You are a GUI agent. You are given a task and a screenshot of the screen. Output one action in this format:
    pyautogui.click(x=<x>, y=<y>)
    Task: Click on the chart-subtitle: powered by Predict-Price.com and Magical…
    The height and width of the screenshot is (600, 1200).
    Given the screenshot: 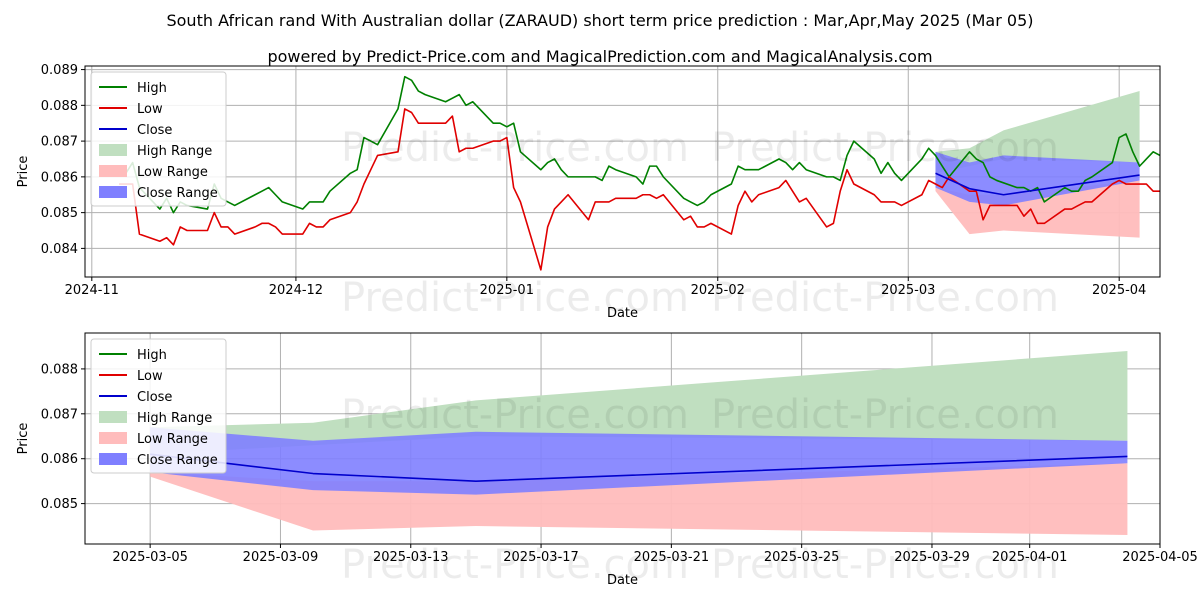 What is the action you would take?
    pyautogui.click(x=599, y=56)
    